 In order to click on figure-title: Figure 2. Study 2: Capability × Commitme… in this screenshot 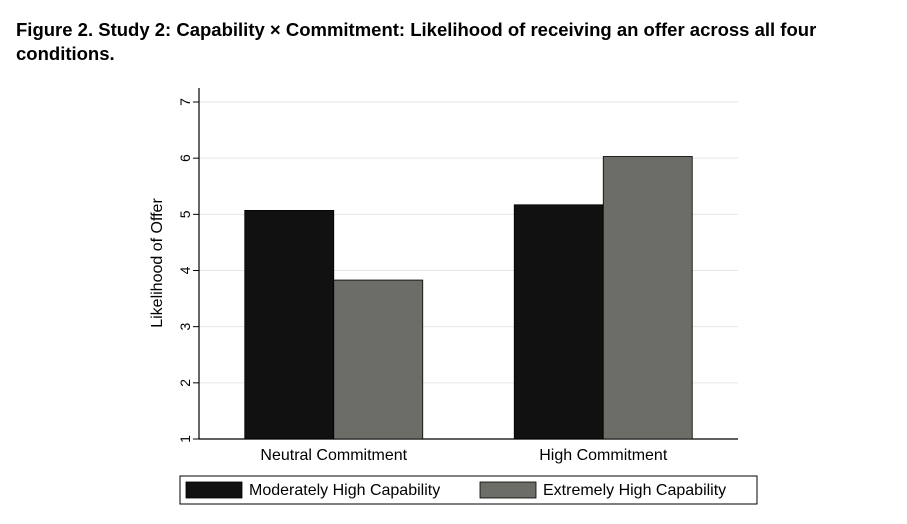, I will do `click(416, 41)`.